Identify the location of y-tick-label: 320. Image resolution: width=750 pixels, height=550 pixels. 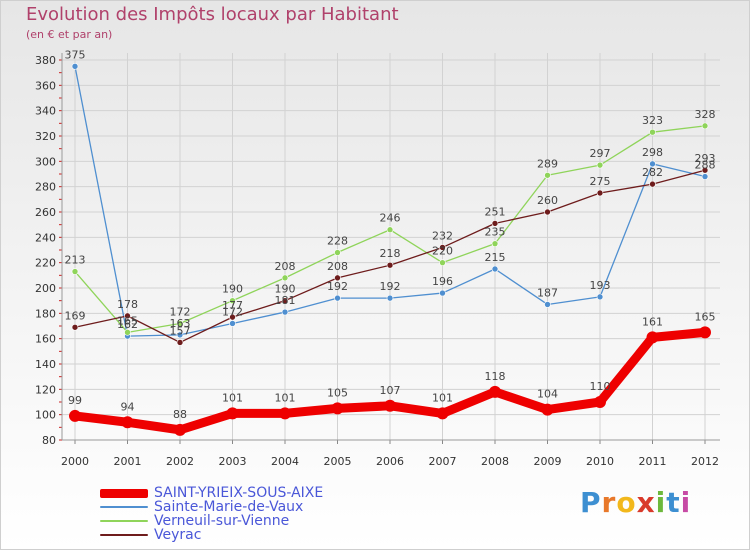
(45, 136).